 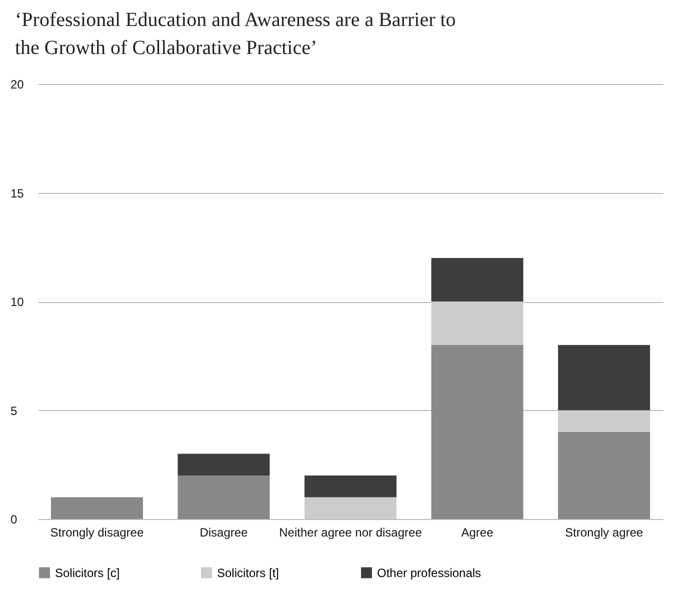 I want to click on x-tick-label: Neither agree nor disagree, so click(x=350, y=533).